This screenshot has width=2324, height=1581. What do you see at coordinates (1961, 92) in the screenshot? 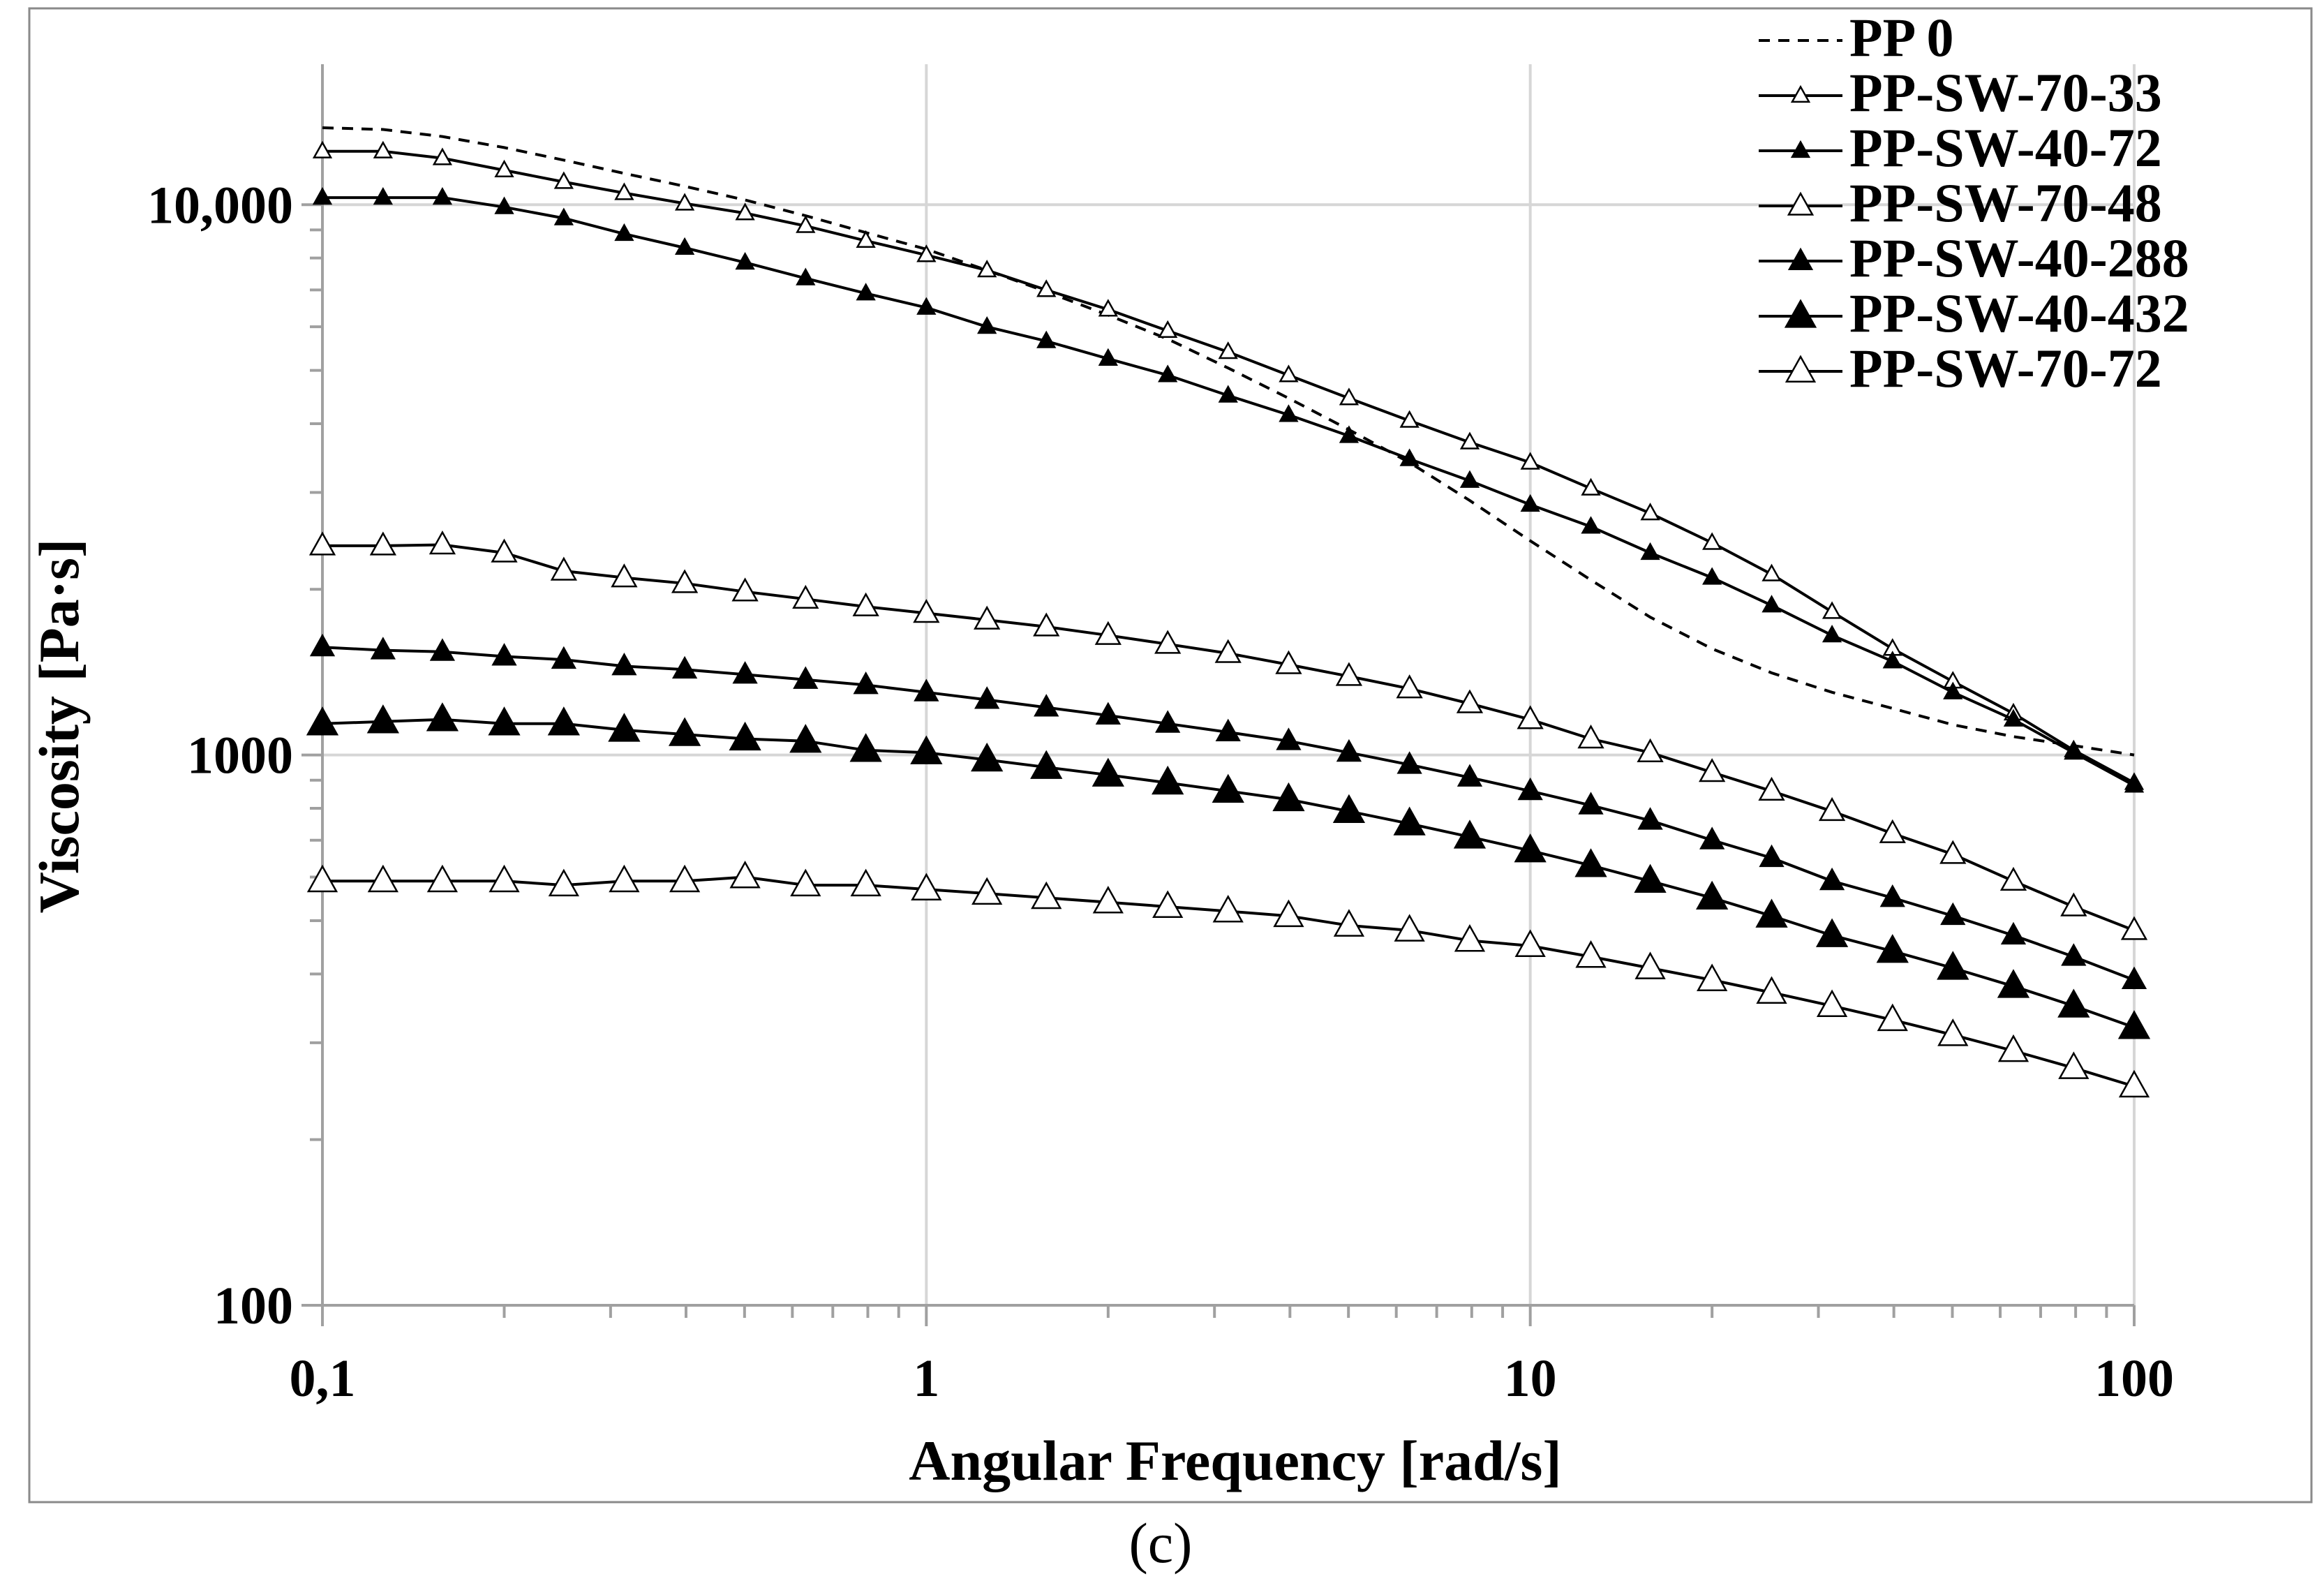
I see `legend-item: PP-SW-70-33` at bounding box center [1961, 92].